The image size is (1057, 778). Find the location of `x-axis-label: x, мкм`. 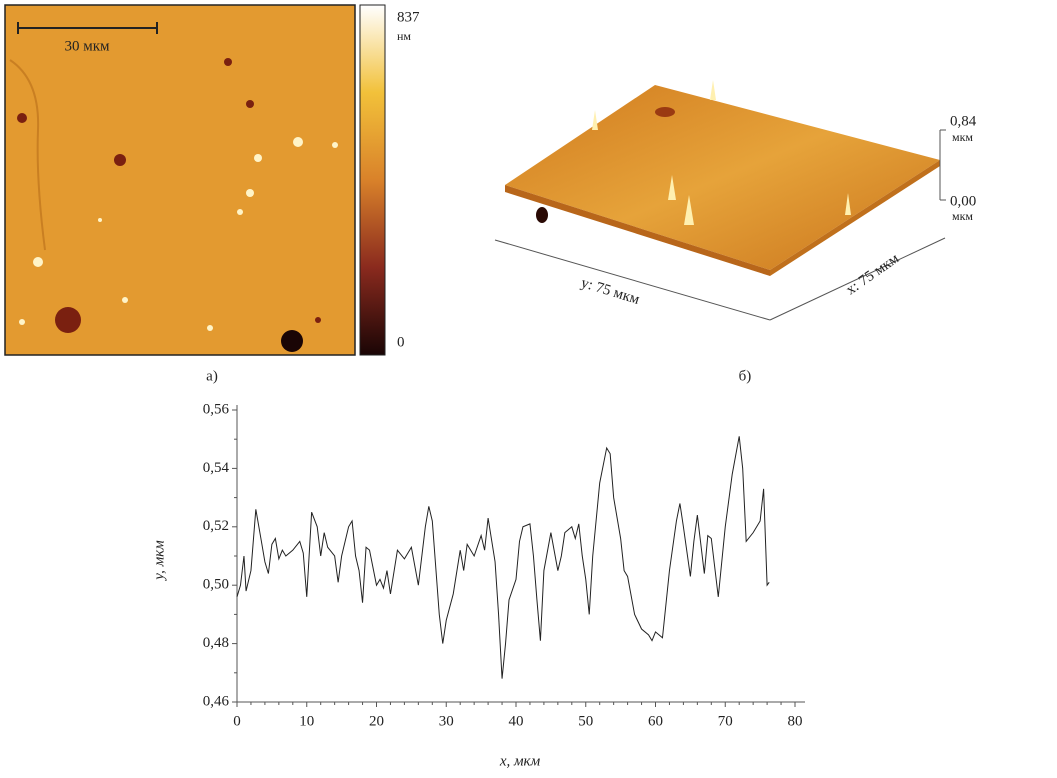

x-axis-label: x, мкм is located at coordinates (520, 761).